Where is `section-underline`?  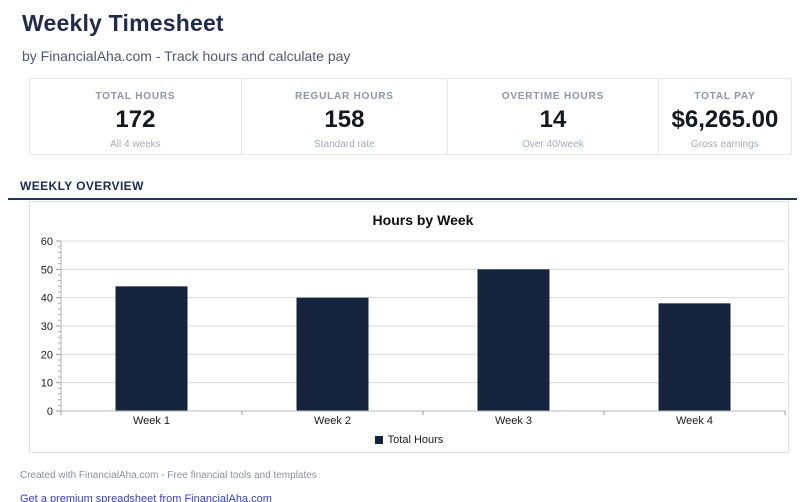 section-underline is located at coordinates (402, 199).